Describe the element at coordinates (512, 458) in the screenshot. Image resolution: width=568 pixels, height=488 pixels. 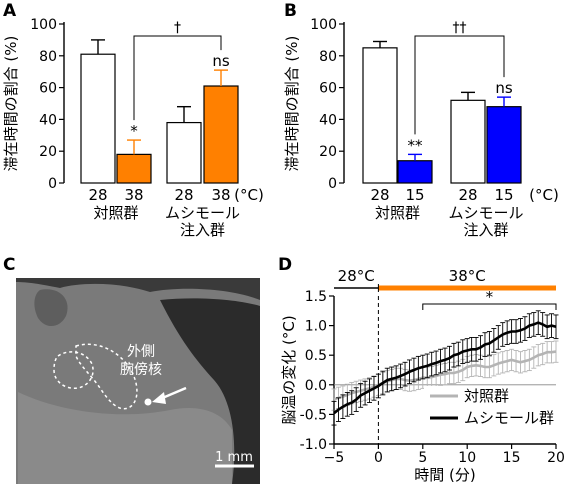
I see `x-tick-label: 15` at that location.